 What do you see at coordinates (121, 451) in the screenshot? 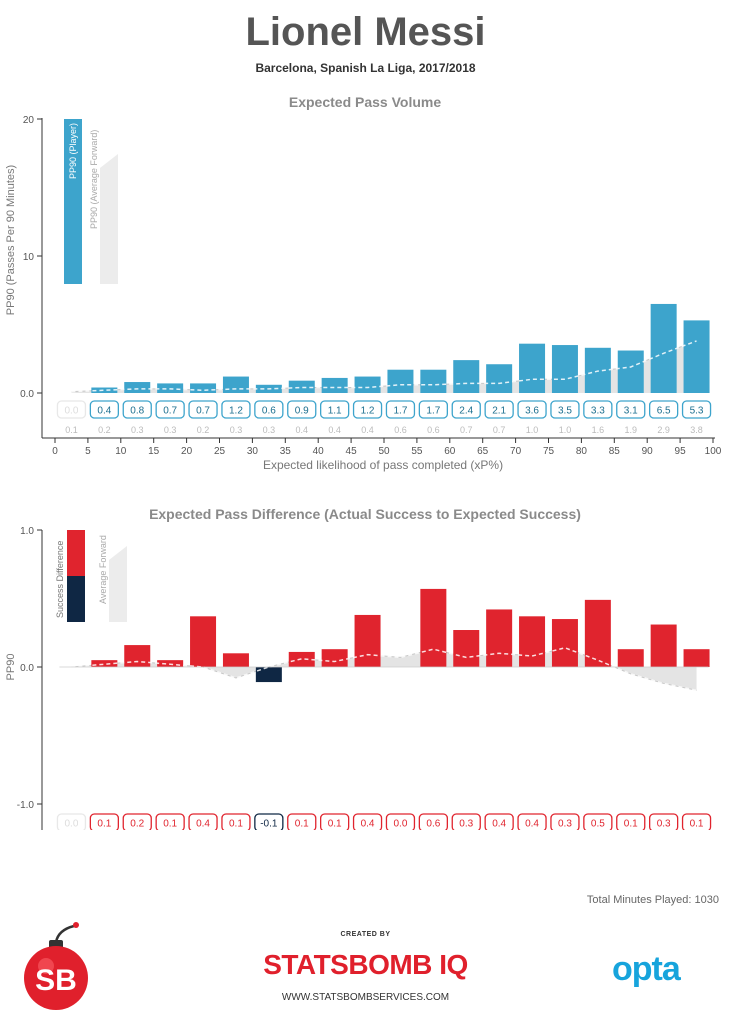
I see `x-tick-label: 10` at bounding box center [121, 451].